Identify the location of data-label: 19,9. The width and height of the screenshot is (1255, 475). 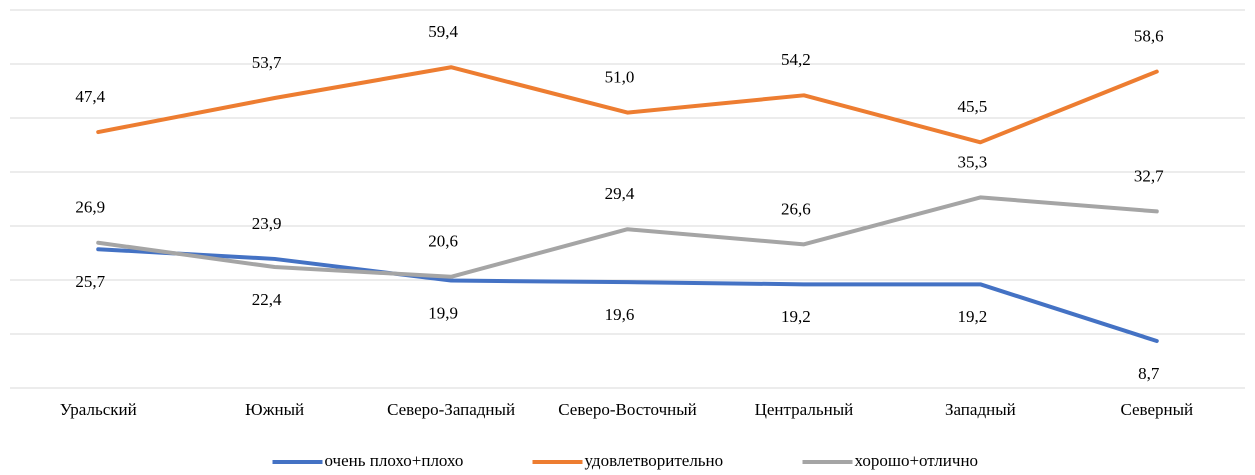
(443, 312).